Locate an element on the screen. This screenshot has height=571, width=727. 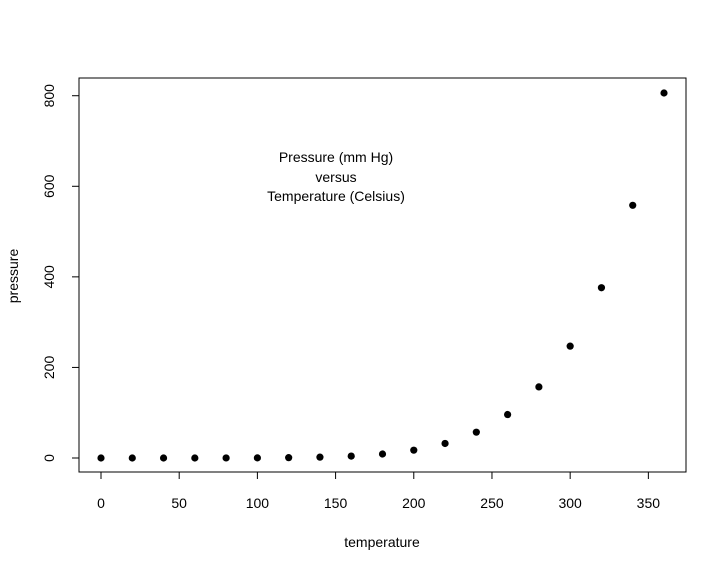
annotation-line-1: Pressure (mm Hg) is located at coordinates (336, 157).